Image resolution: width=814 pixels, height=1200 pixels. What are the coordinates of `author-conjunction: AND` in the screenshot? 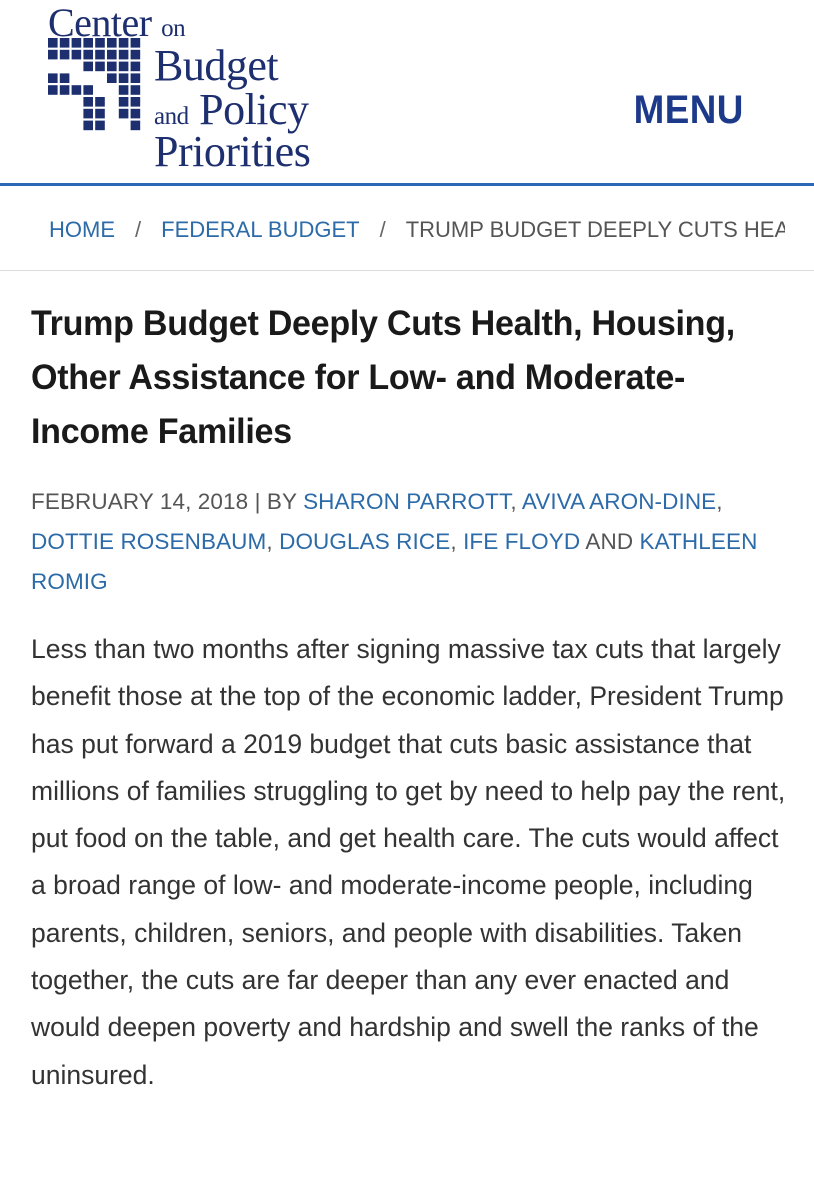 It's located at (609, 541).